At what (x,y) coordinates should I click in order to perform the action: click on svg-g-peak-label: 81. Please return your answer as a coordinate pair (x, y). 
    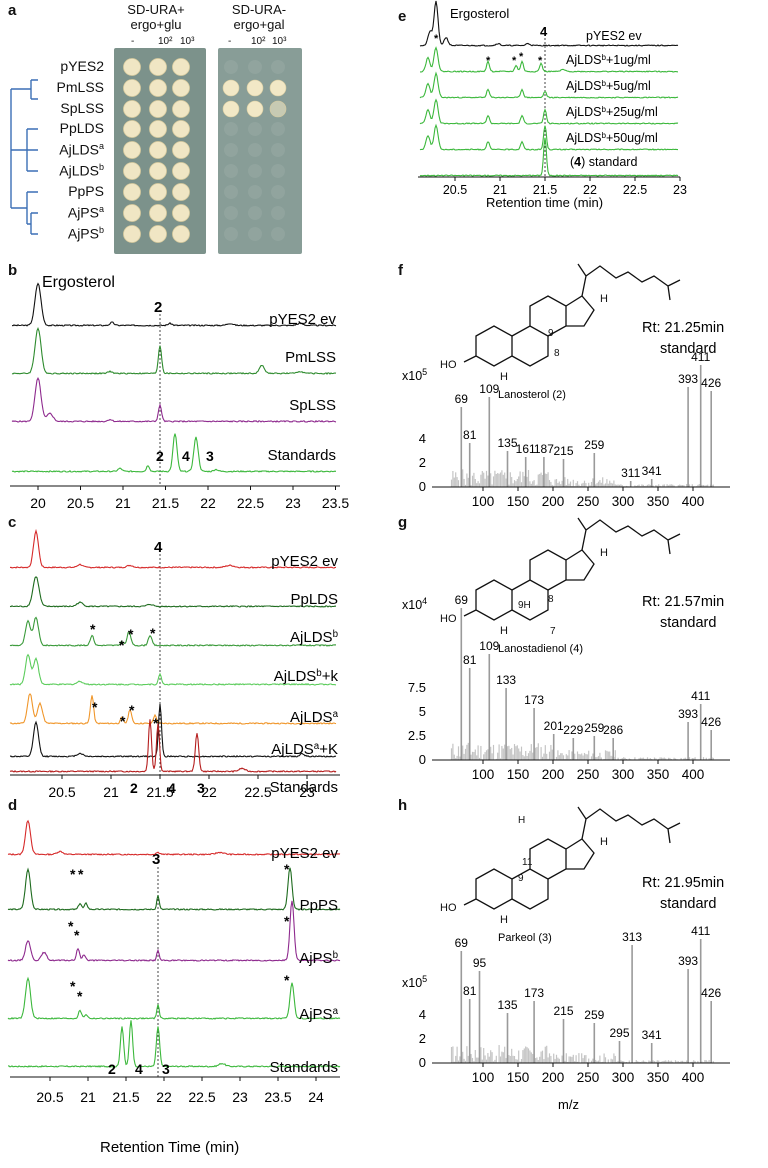
    Looking at the image, I should click on (470, 660).